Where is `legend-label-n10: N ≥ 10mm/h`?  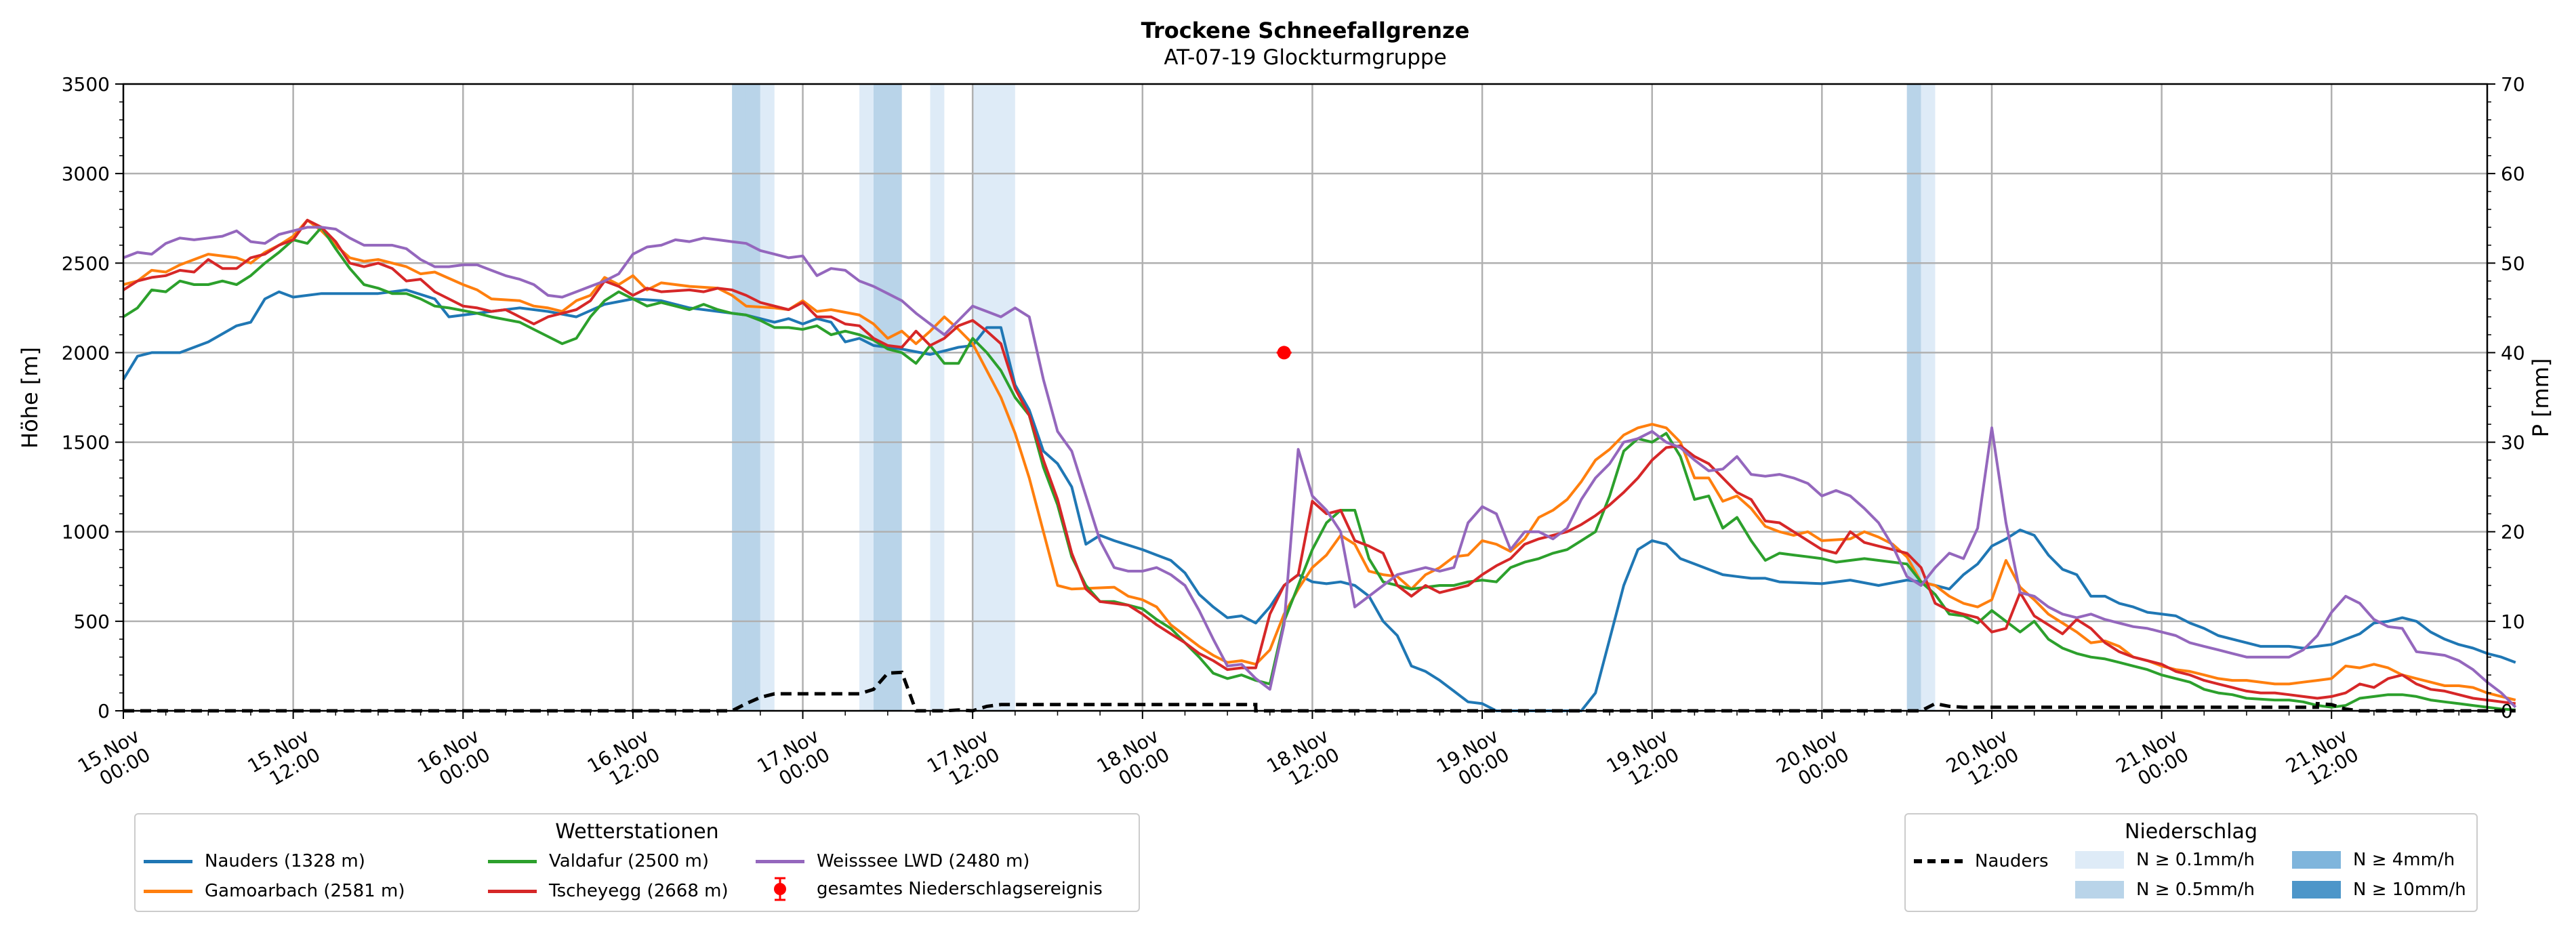 legend-label-n10: N ≥ 10mm/h is located at coordinates (2410, 890).